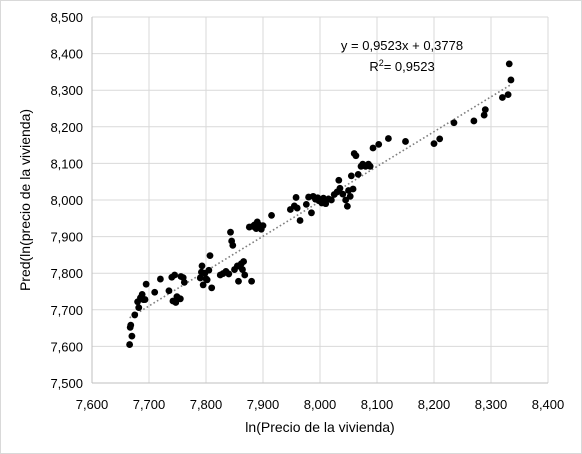  I want to click on r-squared-label: R2= 0,9523, so click(401, 66).